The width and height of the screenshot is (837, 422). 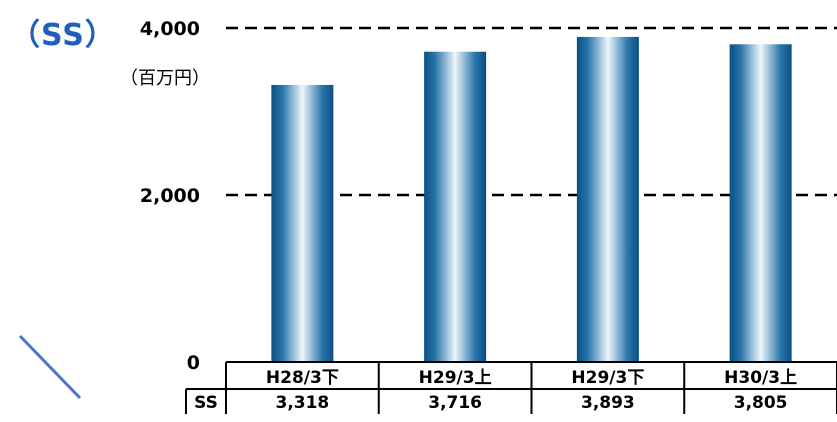 I want to click on unit-label: （百万円）, so click(x=165, y=78).